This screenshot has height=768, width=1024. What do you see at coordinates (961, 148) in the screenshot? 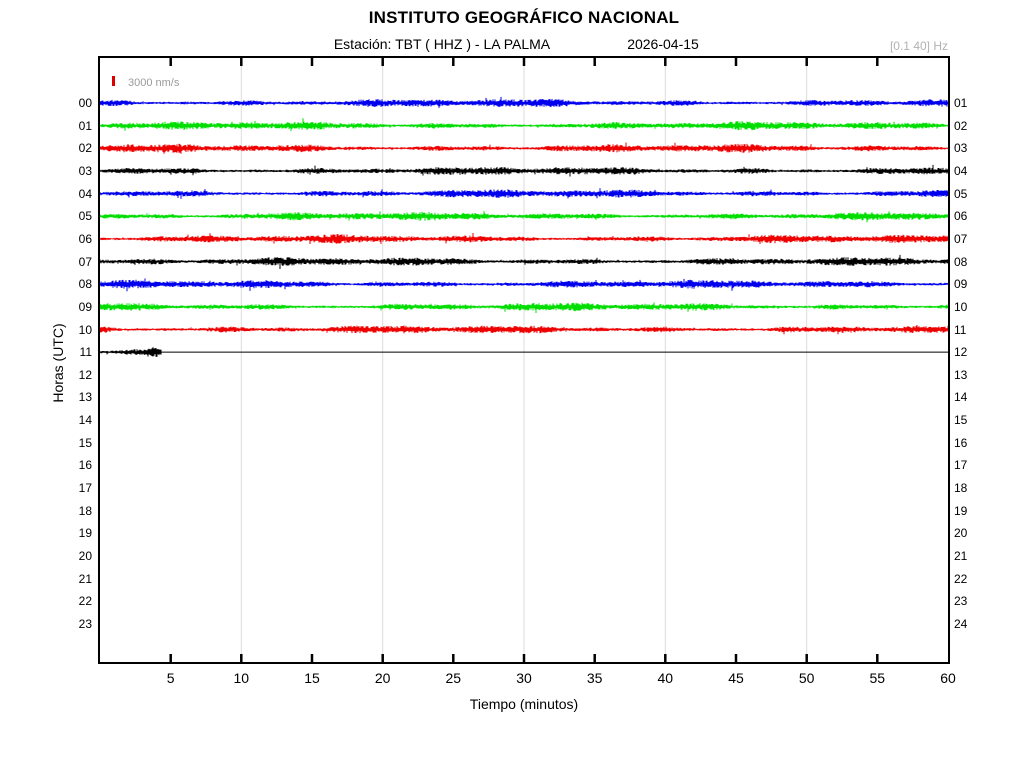
I see `hour-label-right-03: 03` at bounding box center [961, 148].